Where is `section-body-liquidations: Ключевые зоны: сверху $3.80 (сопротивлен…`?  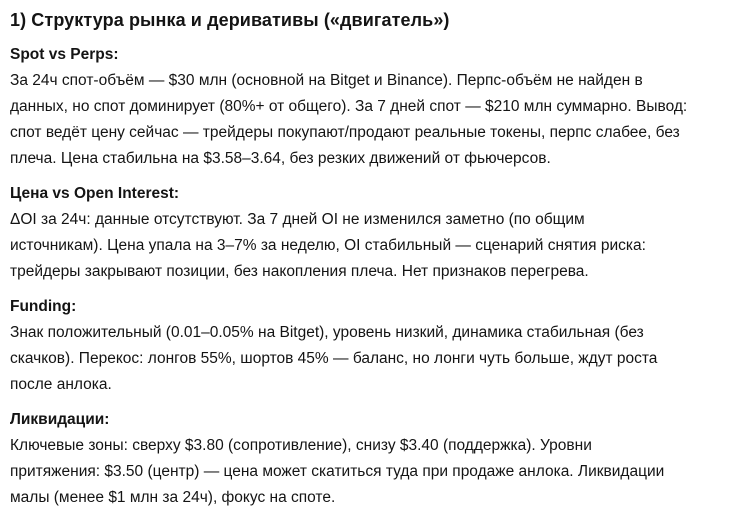 section-body-liquidations: Ключевые зоны: сверху $3.80 (сопротивлен… is located at coordinates (337, 471).